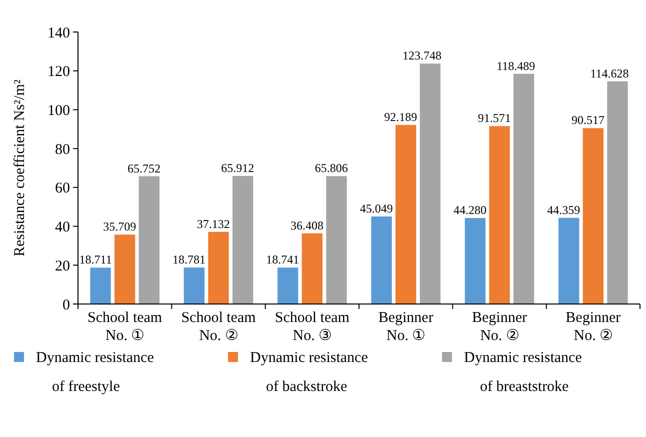  I want to click on data-label: 114.628, so click(609, 73).